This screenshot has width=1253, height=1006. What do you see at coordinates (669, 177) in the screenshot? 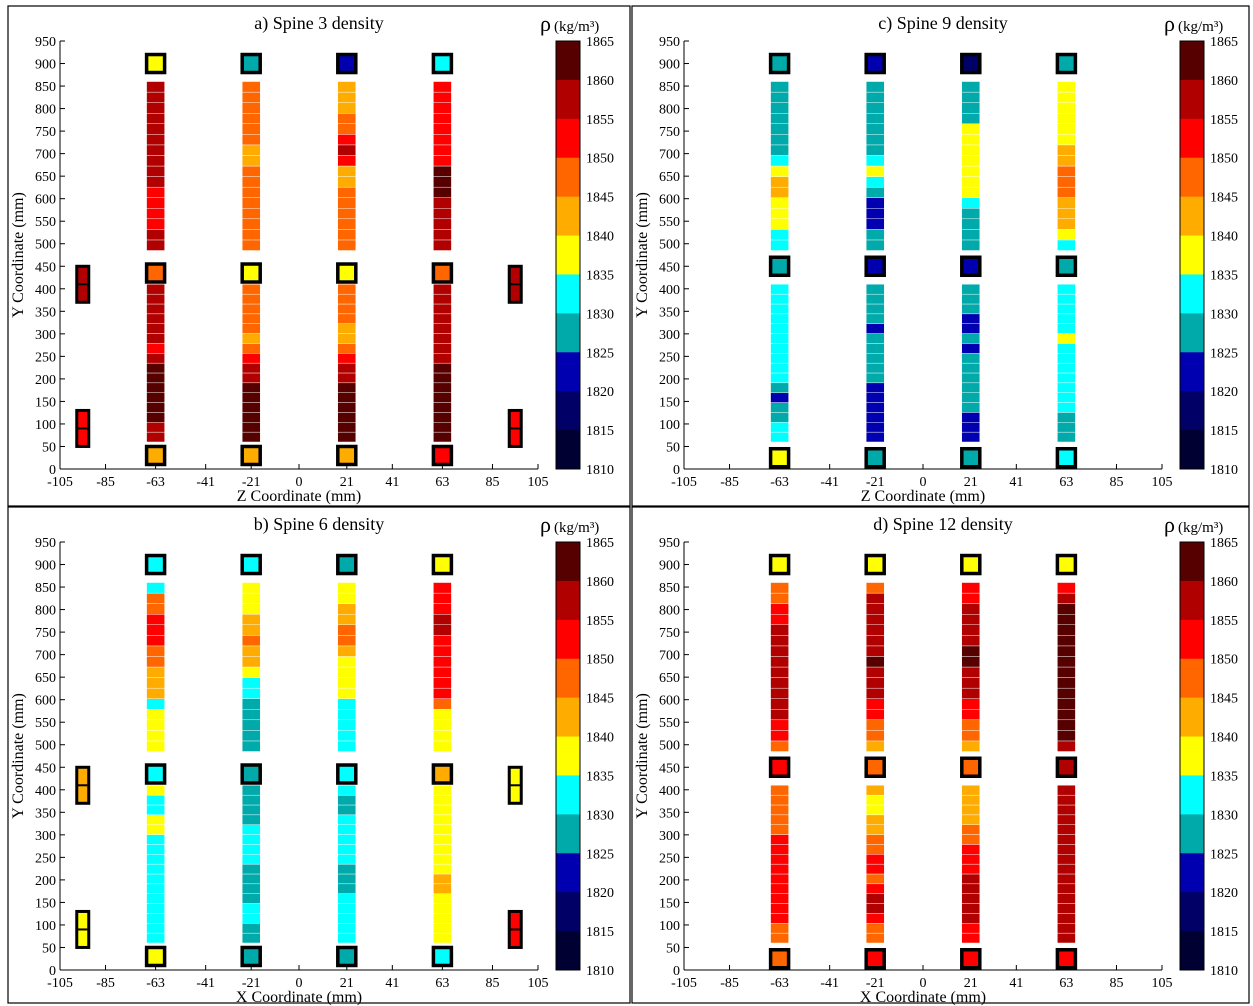
I see `y-tick-label: 650` at bounding box center [669, 177].